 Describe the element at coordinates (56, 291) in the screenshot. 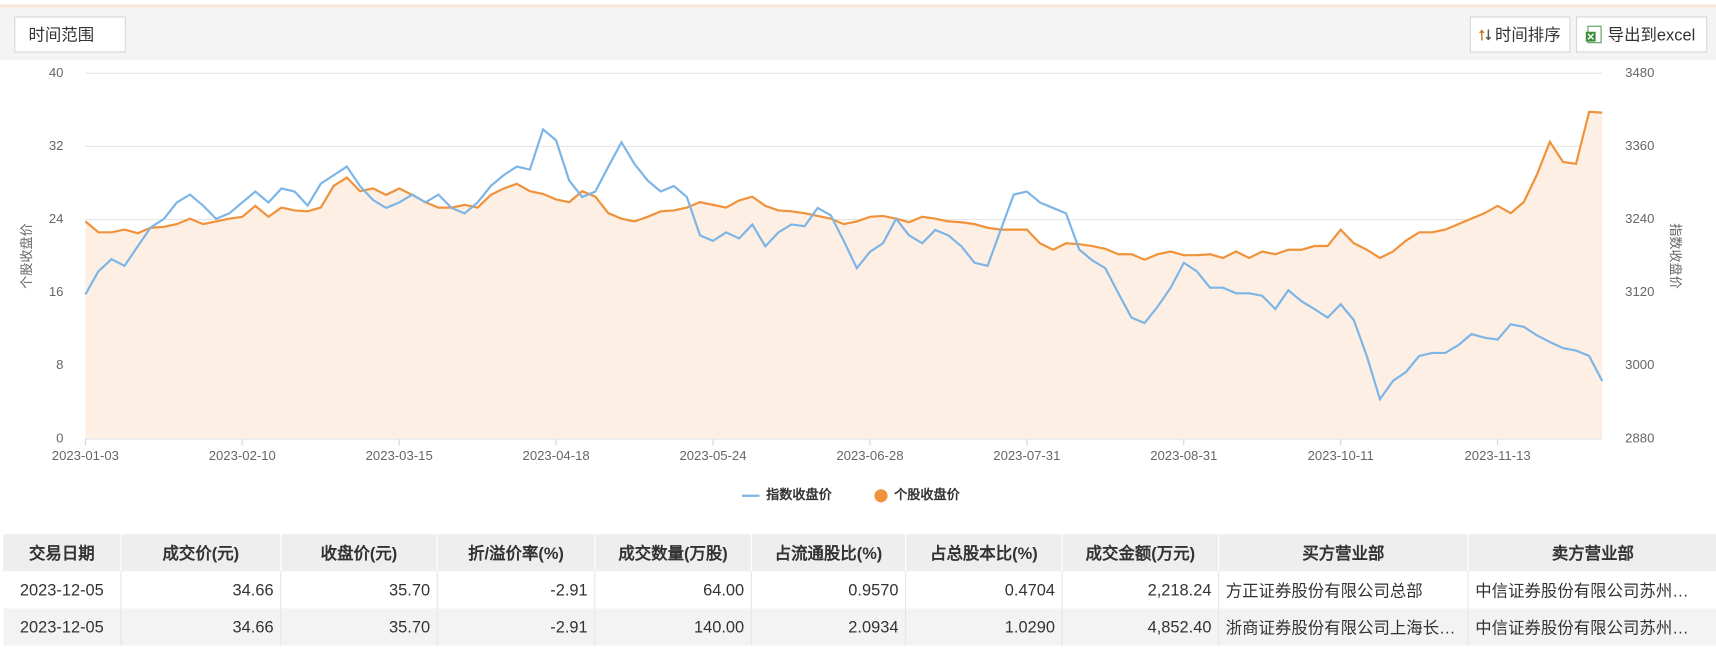

I see `y-tick-label: 16` at that location.